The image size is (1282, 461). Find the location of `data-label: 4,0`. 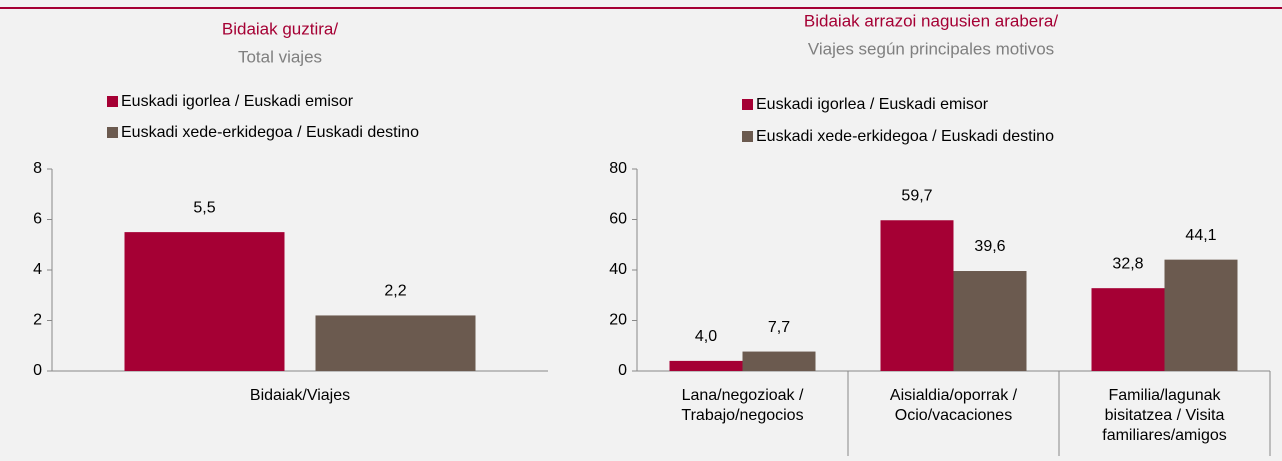

data-label: 4,0 is located at coordinates (706, 336).